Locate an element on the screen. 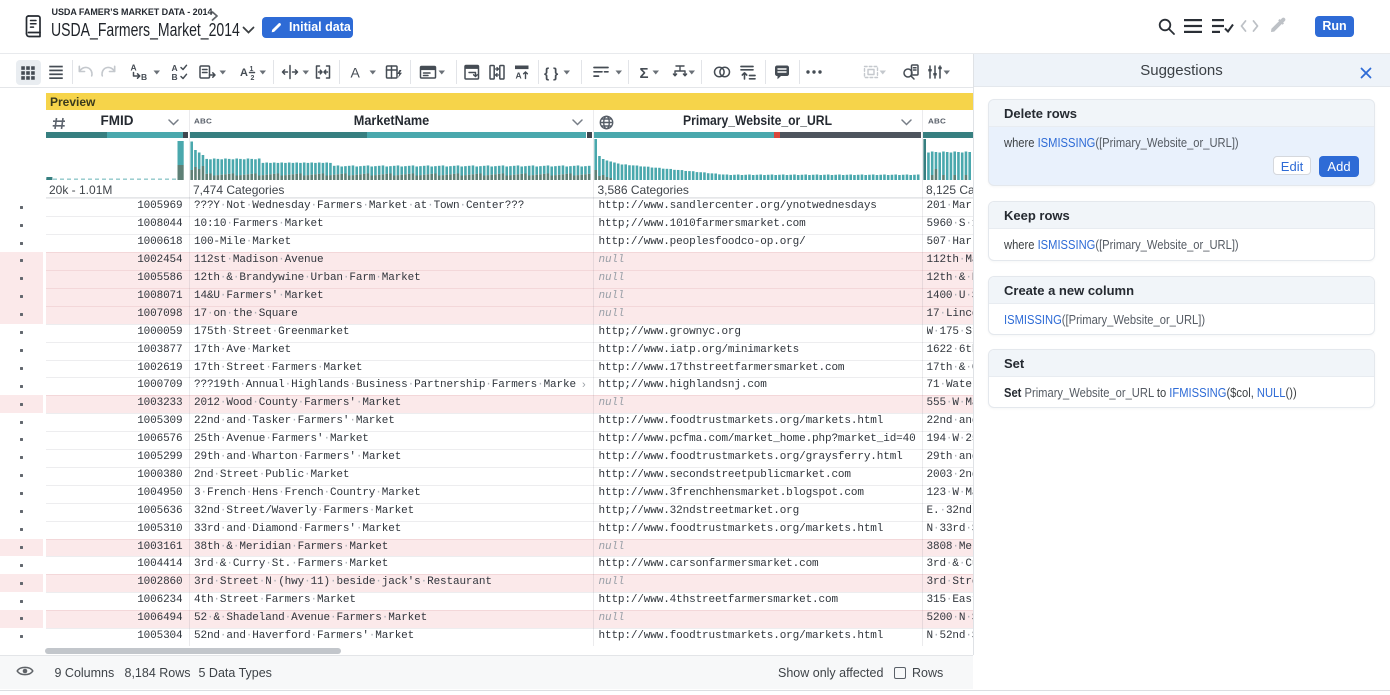  svg-text: 1 is located at coordinates (252, 69).